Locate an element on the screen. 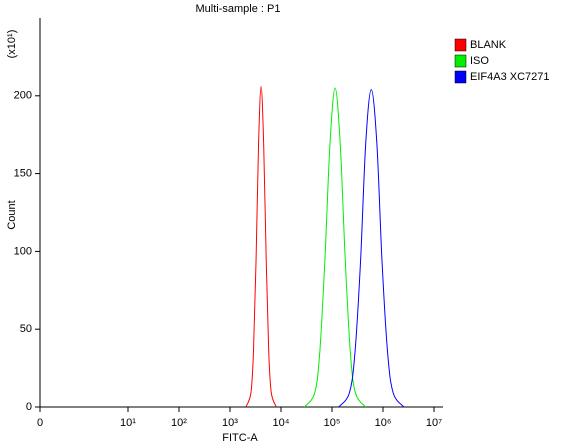  x-tick-label: 10⁵ is located at coordinates (332, 423).